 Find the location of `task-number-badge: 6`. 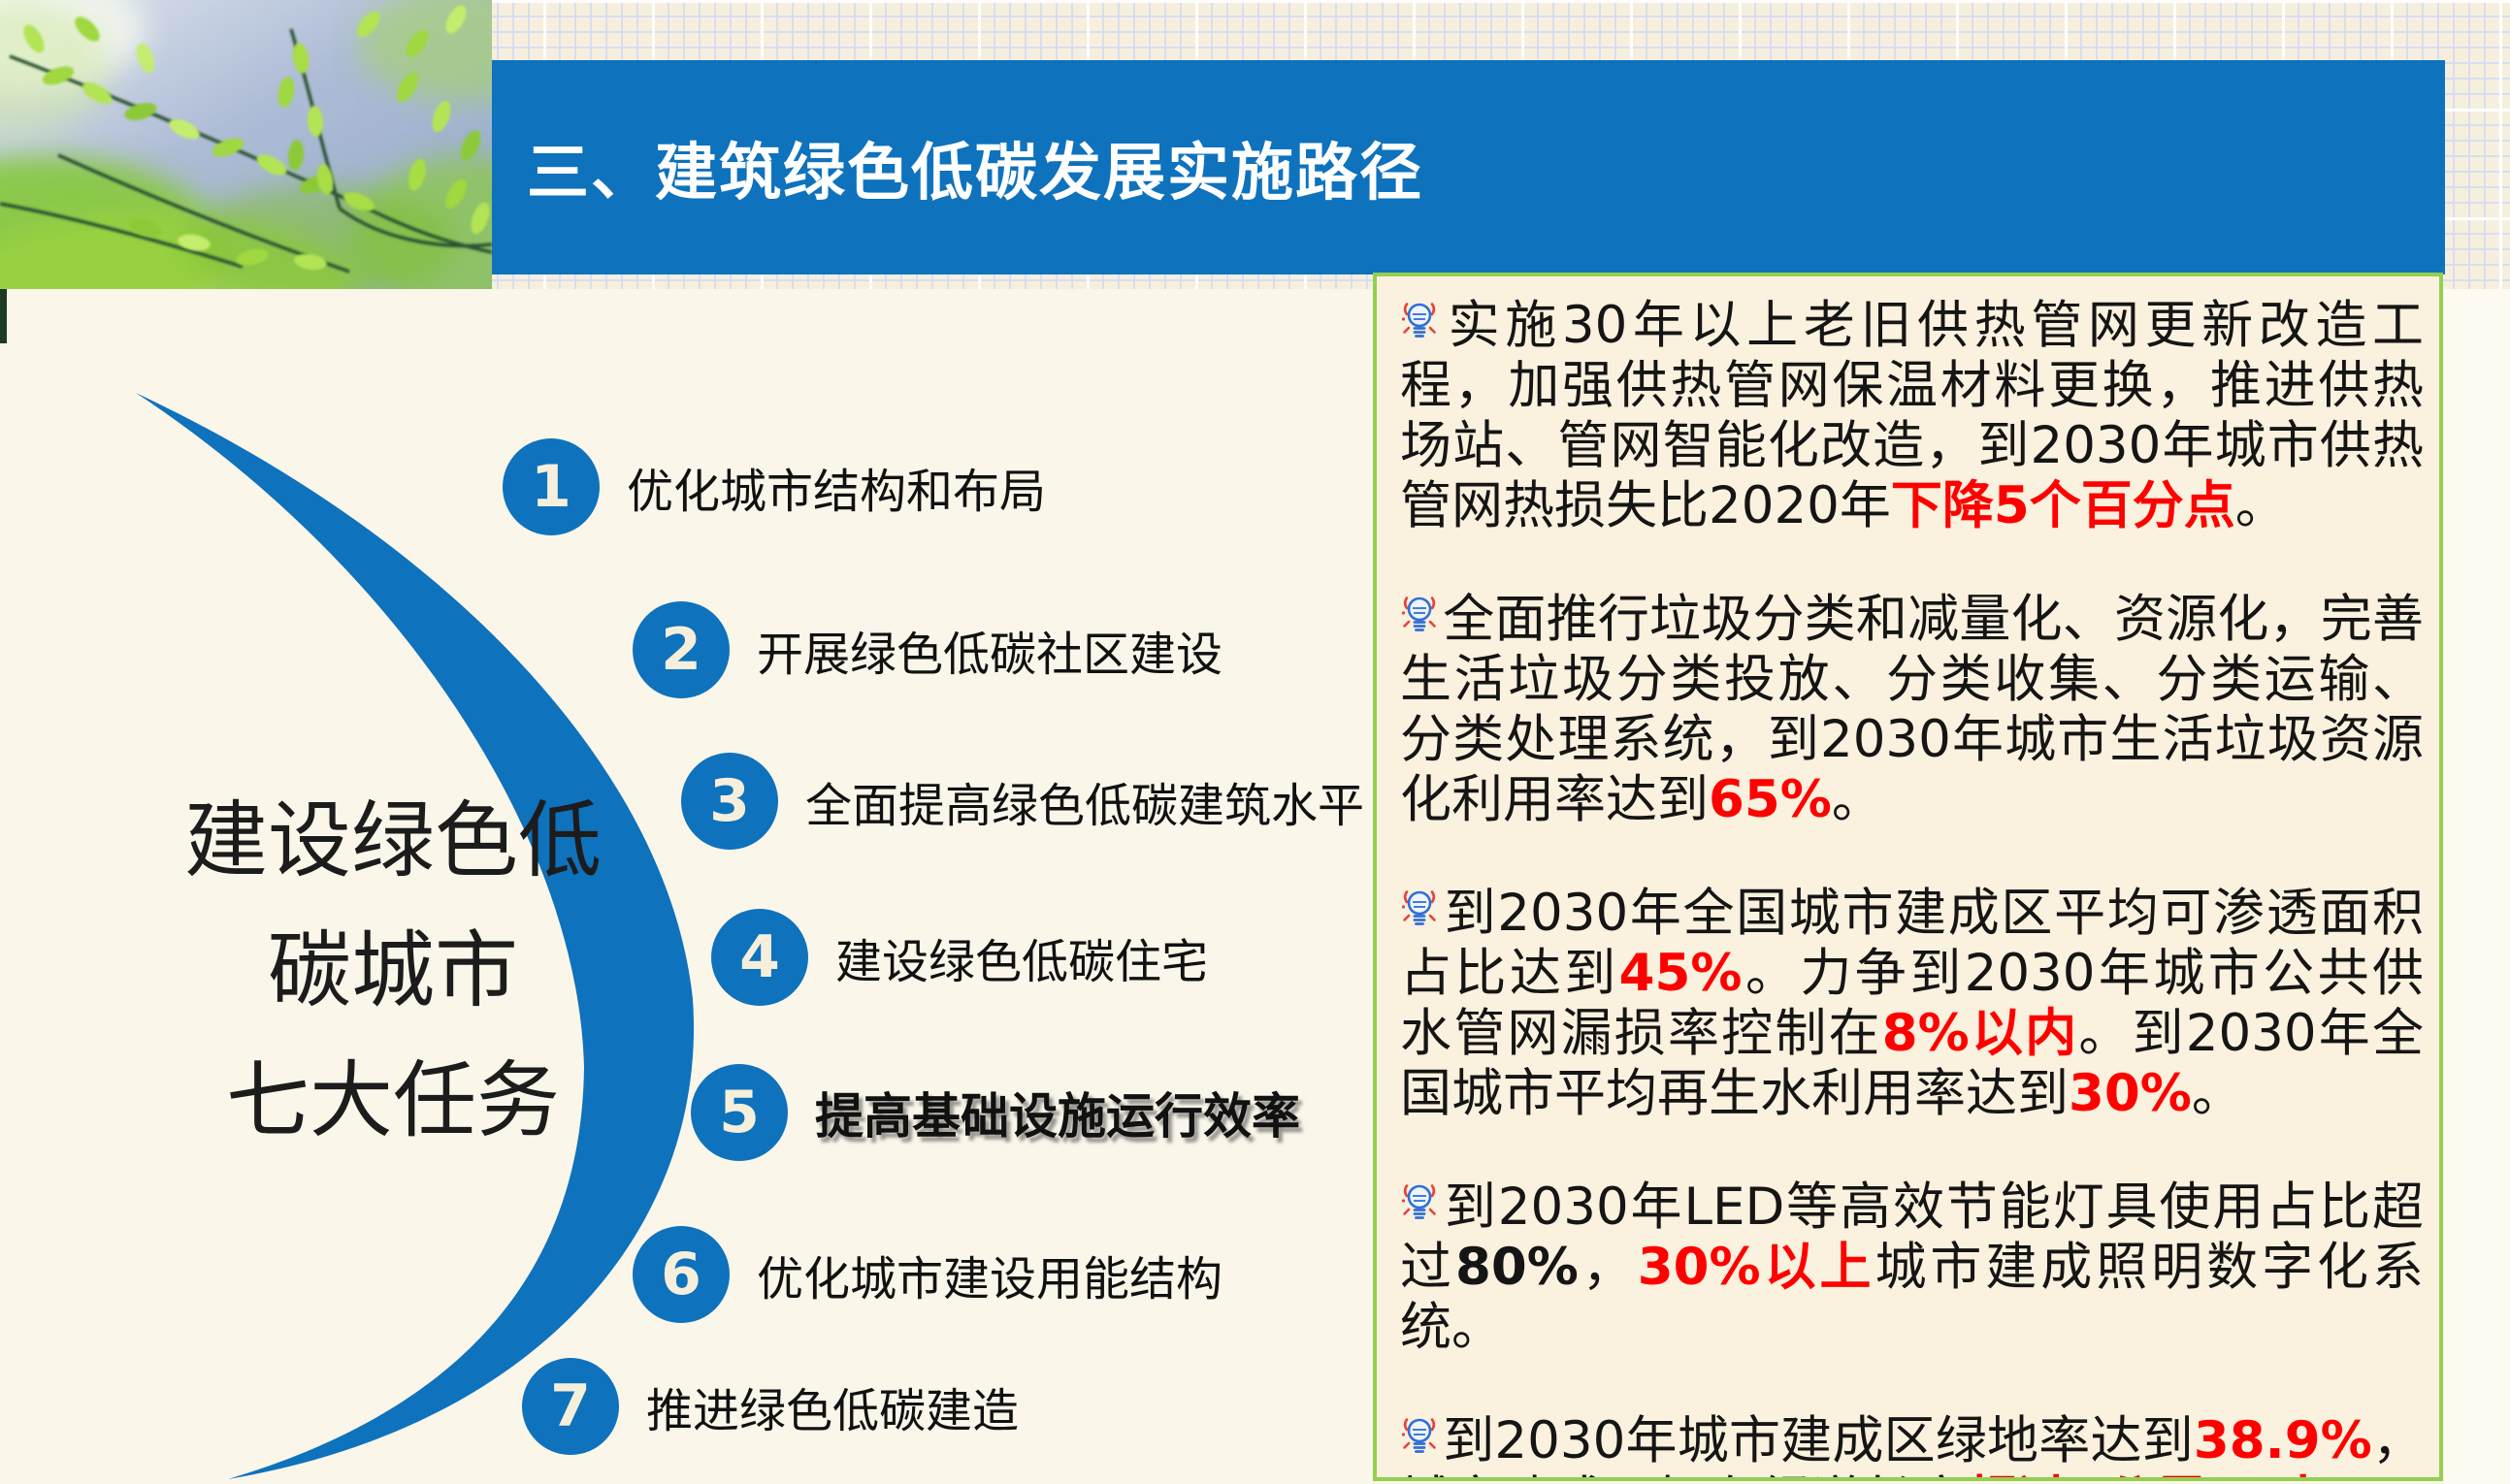

task-number-badge: 6 is located at coordinates (681, 1274).